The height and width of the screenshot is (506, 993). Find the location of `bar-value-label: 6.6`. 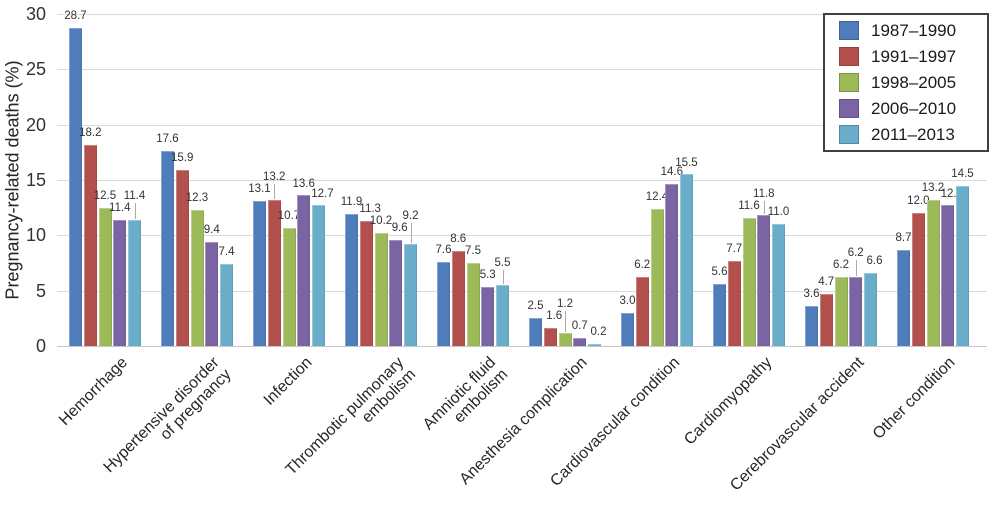

bar-value-label: 6.6 is located at coordinates (874, 261).